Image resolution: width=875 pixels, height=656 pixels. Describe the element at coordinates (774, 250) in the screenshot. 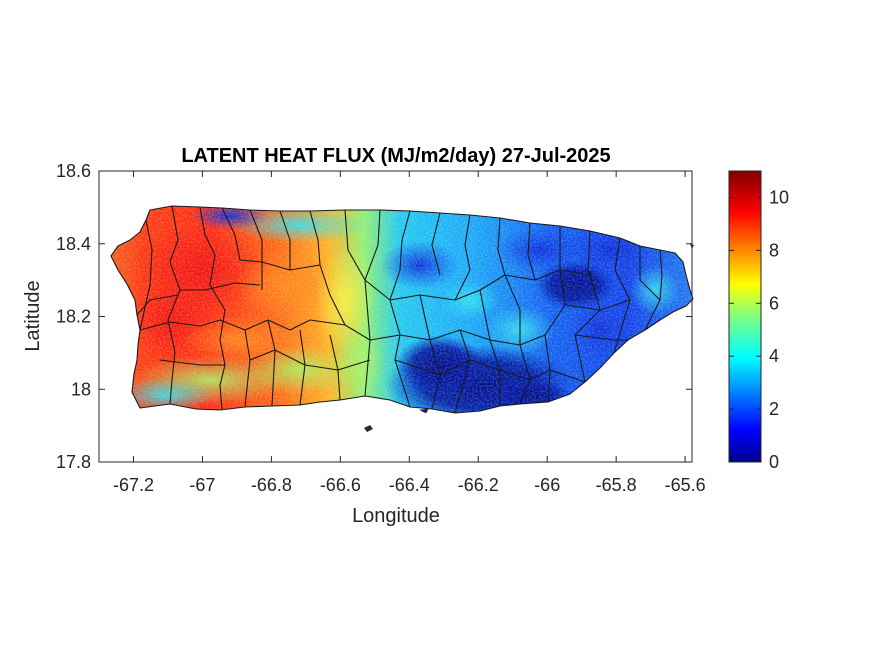

I see `colorbar-tick-label: 8` at that location.